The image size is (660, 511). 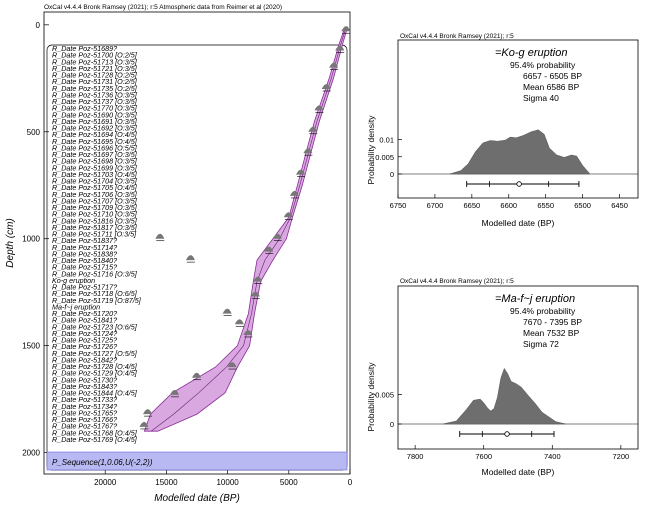 What do you see at coordinates (10, 242) in the screenshot?
I see `left-y-axis-label: Depth (cm)` at bounding box center [10, 242].